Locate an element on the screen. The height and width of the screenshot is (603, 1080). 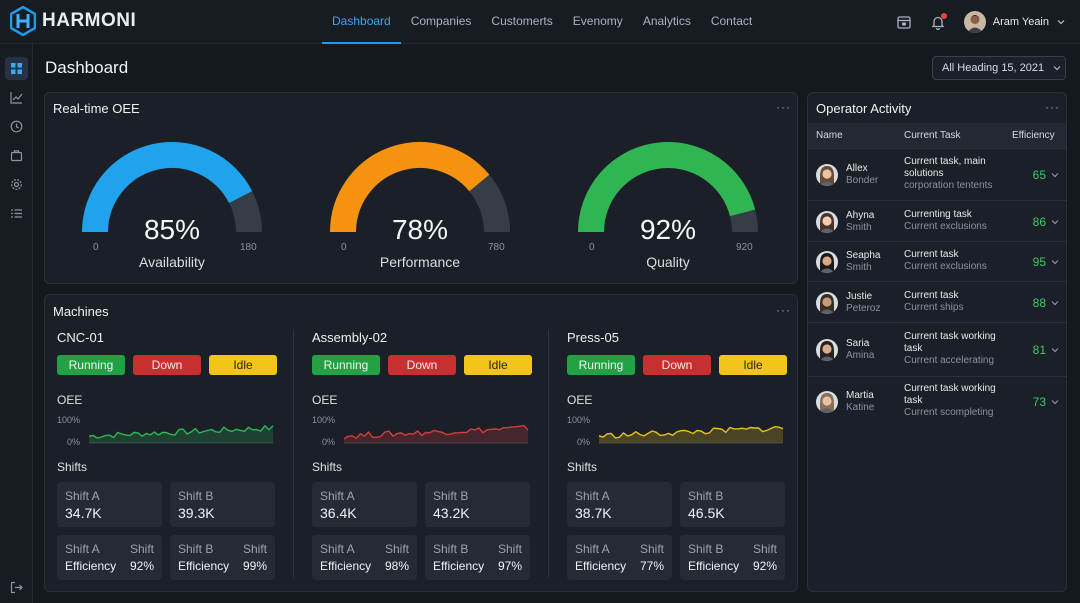
operator-last-name: Smith is located at coordinates (859, 267).